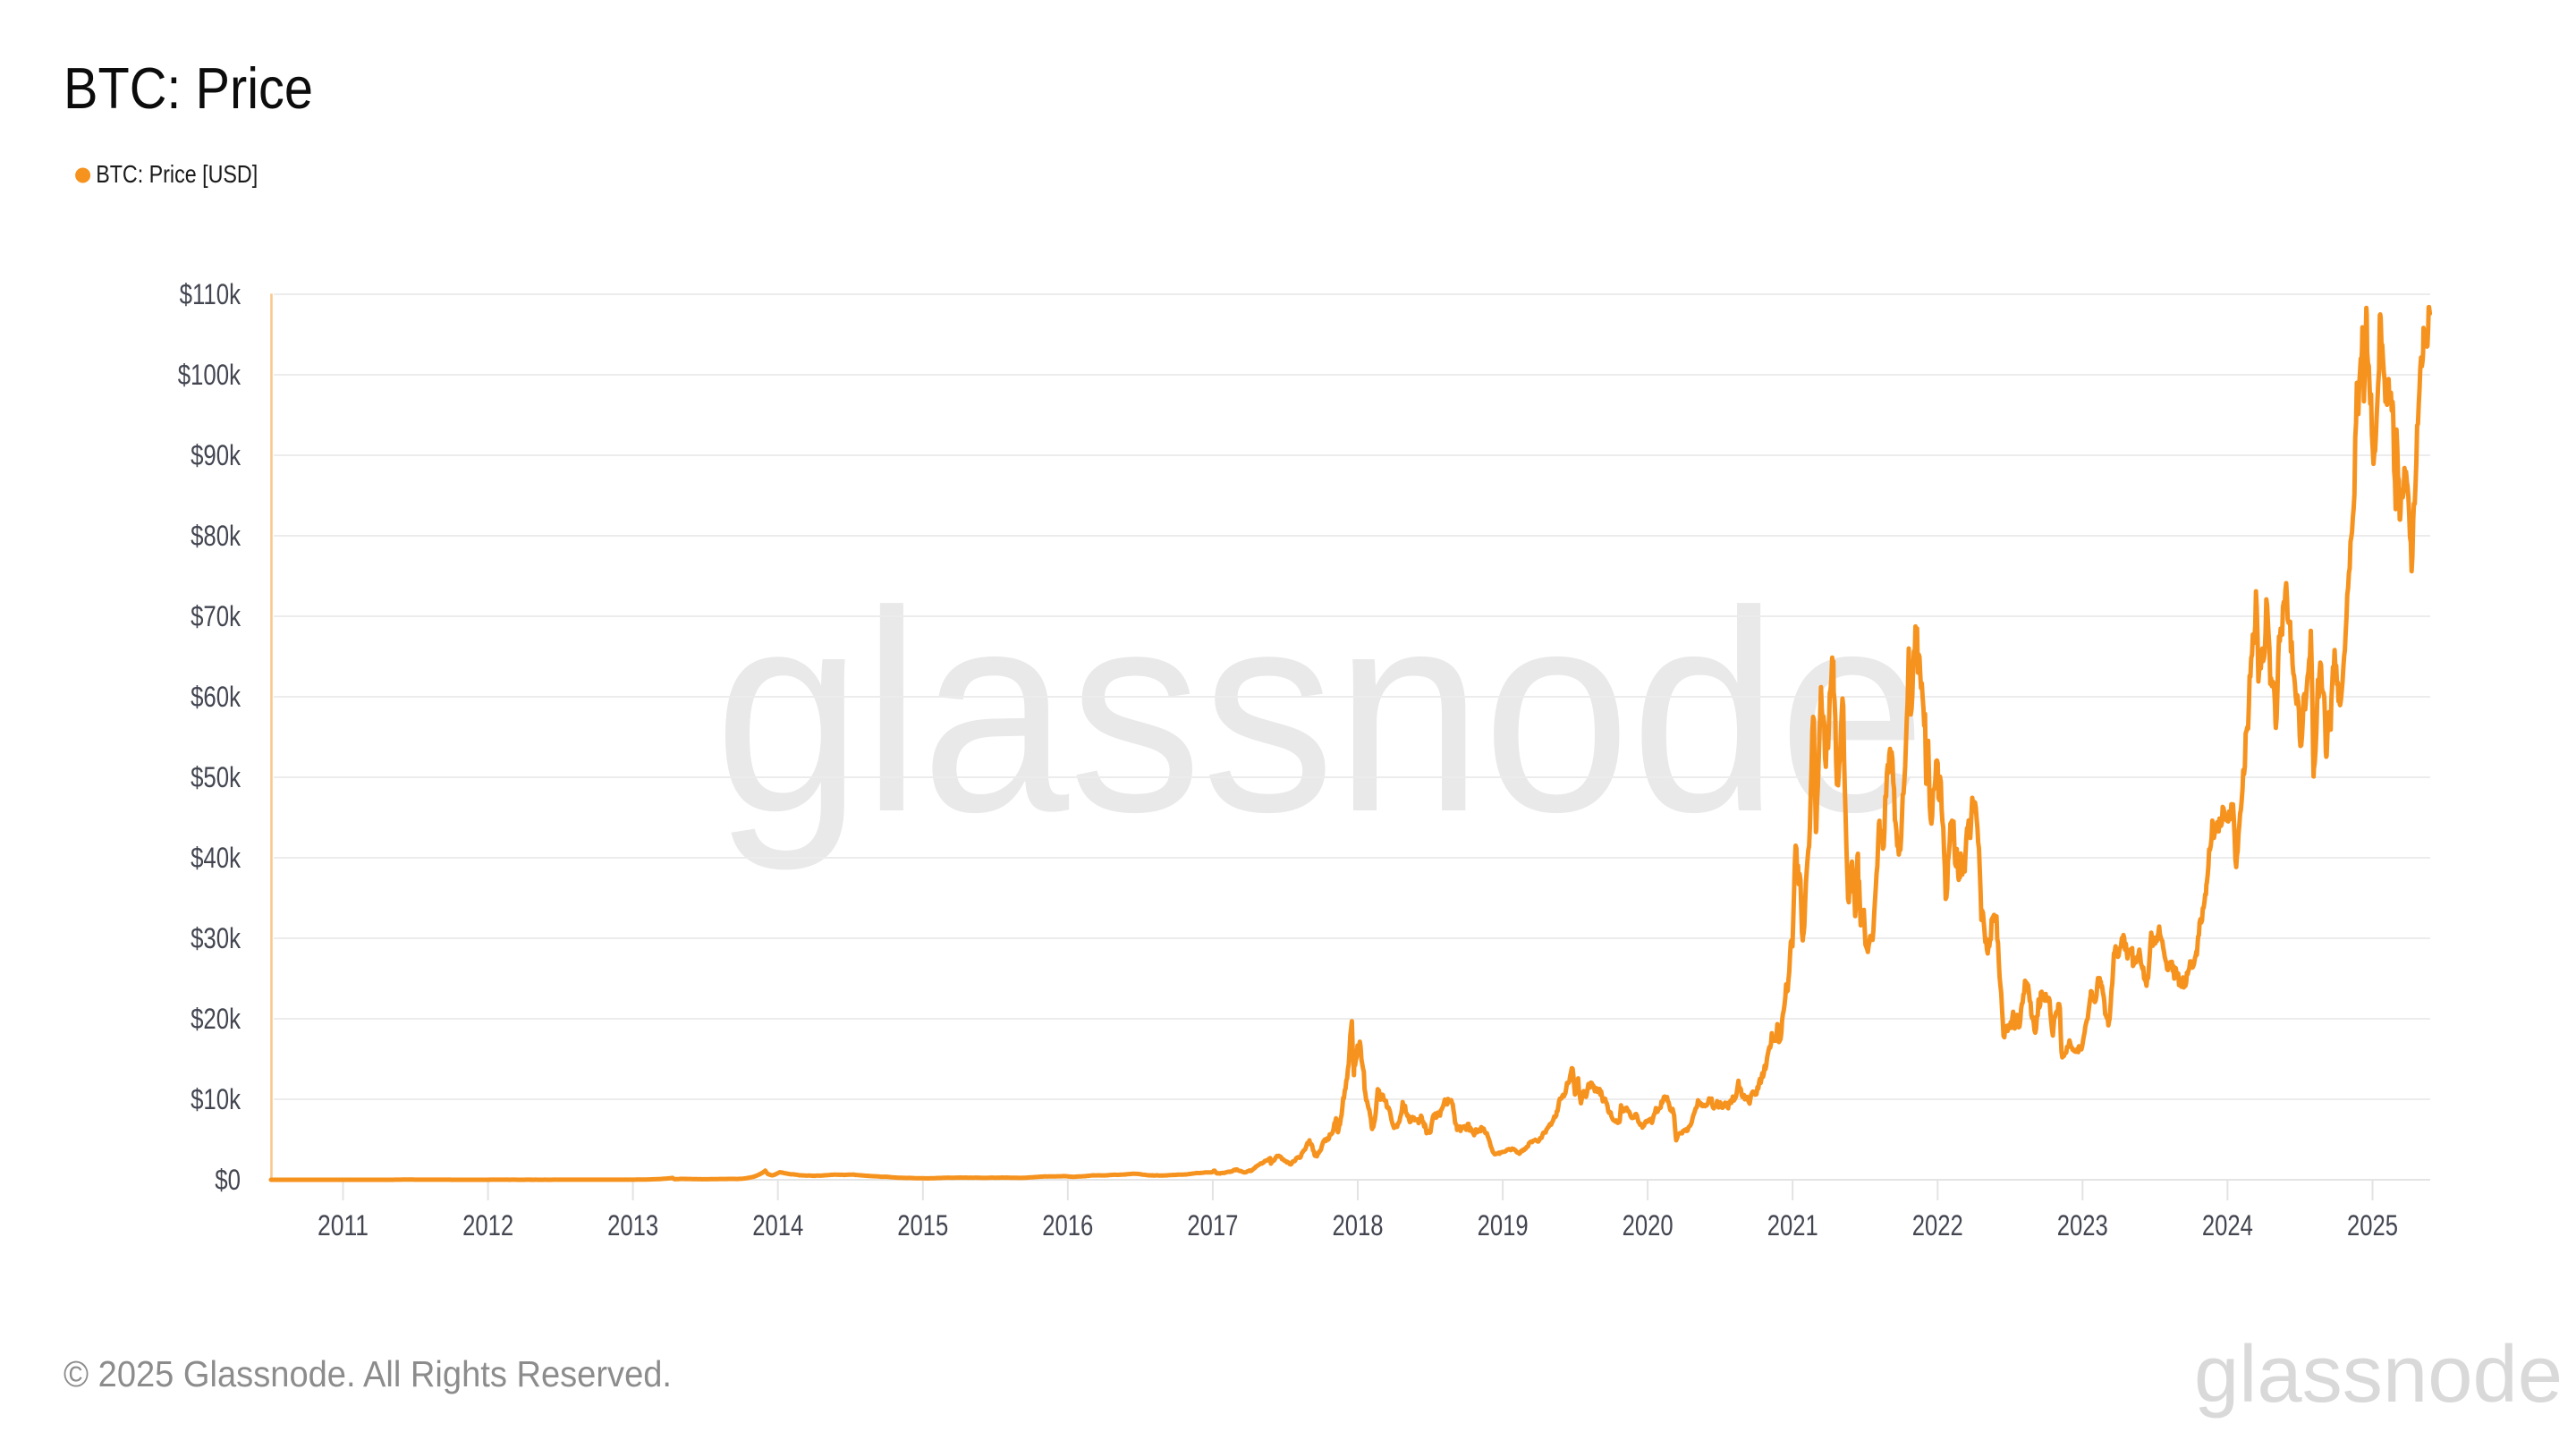 Image resolution: width=2576 pixels, height=1449 pixels. What do you see at coordinates (216, 616) in the screenshot?
I see `svg-text: $70k` at bounding box center [216, 616].